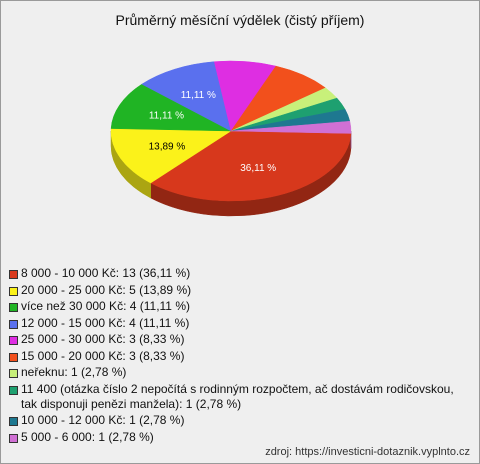  Describe the element at coordinates (105, 322) in the screenshot. I see `legend-label: 12 000 - 15 000 Kč: 4 (11,11 %)` at that location.